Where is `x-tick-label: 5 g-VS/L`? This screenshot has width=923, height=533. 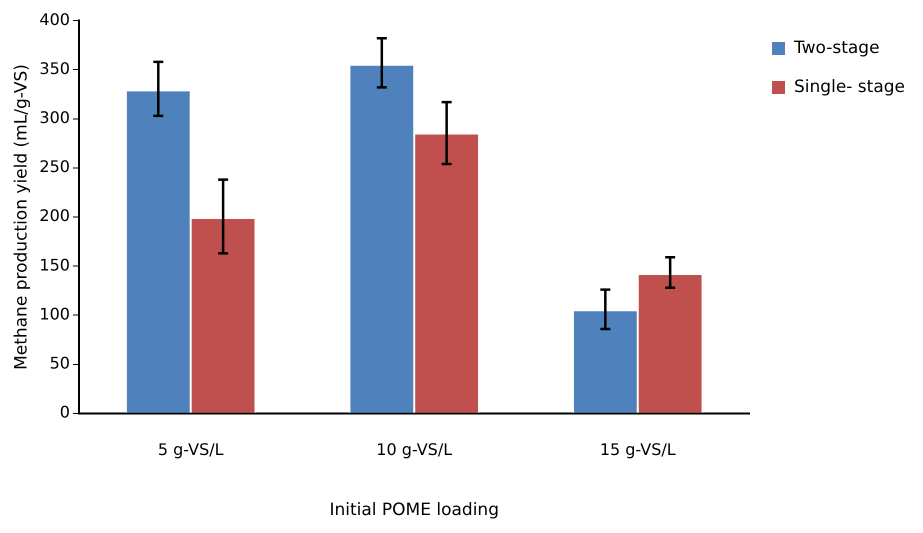
x-tick-label: 5 g-VS/L is located at coordinates (191, 450).